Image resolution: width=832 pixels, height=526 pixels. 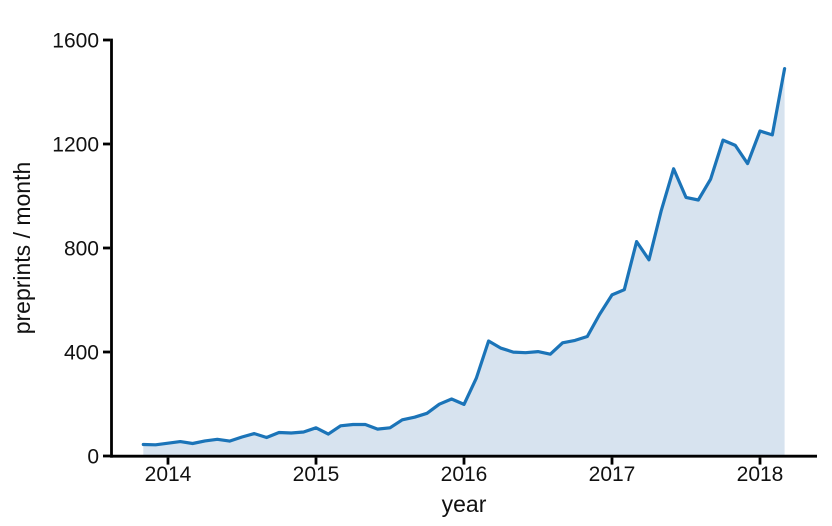 I want to click on y-tick-labels: 1600 1200 800 400 0, so click(x=75, y=249).